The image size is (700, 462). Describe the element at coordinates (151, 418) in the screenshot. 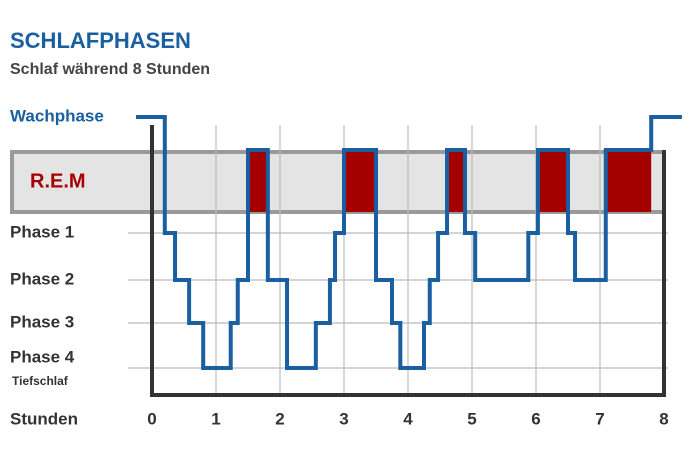

I see `x-tick-label: 0` at that location.